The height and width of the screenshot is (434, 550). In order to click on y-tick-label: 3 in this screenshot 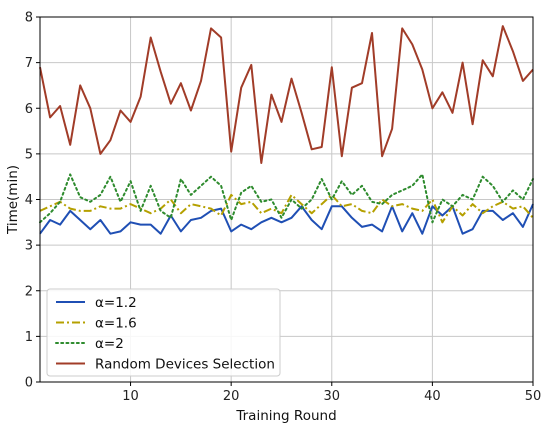, I will do `click(29, 246)`.